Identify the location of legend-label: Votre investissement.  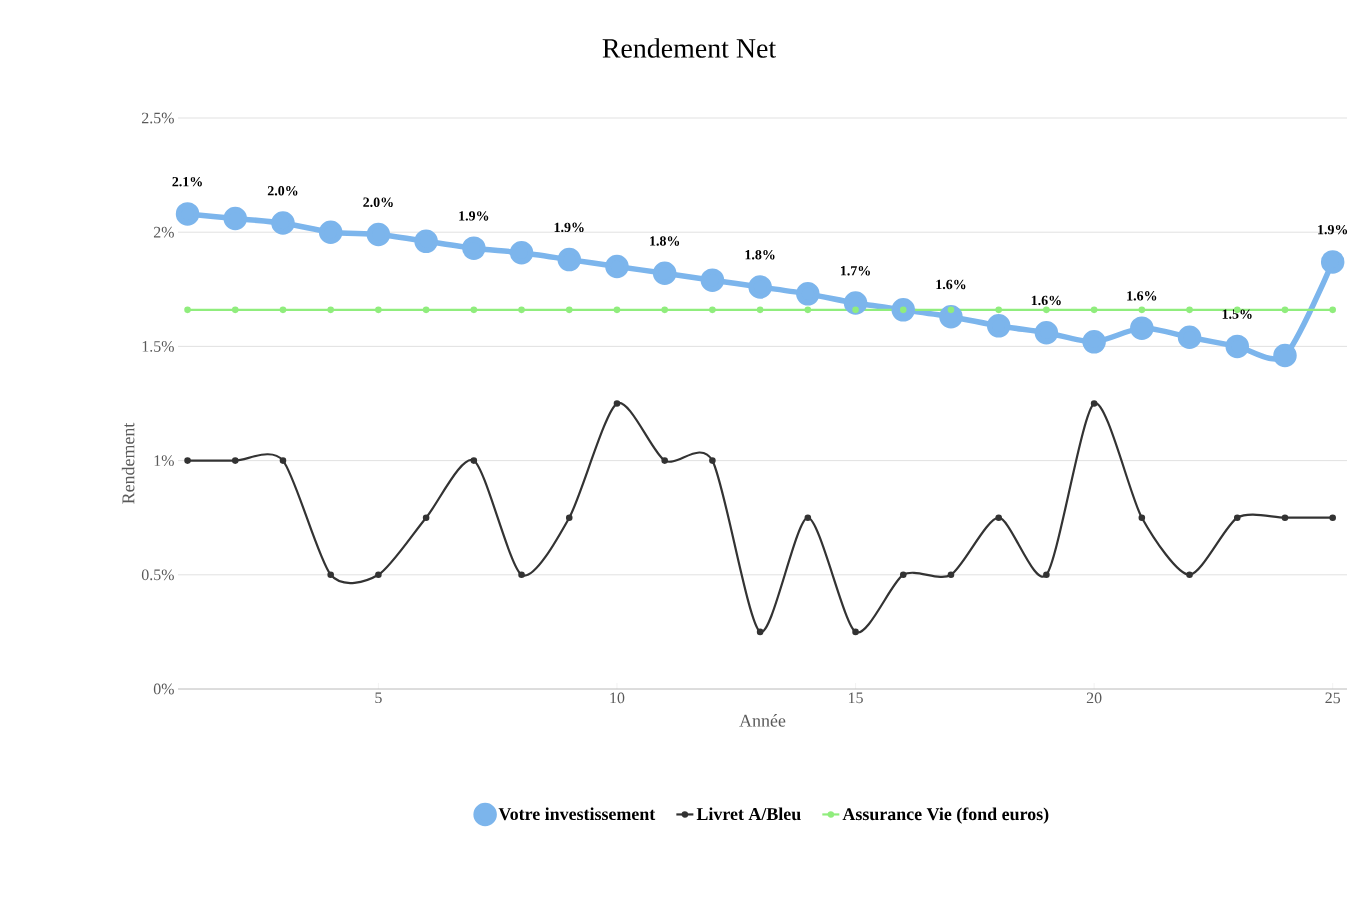
(577, 814).